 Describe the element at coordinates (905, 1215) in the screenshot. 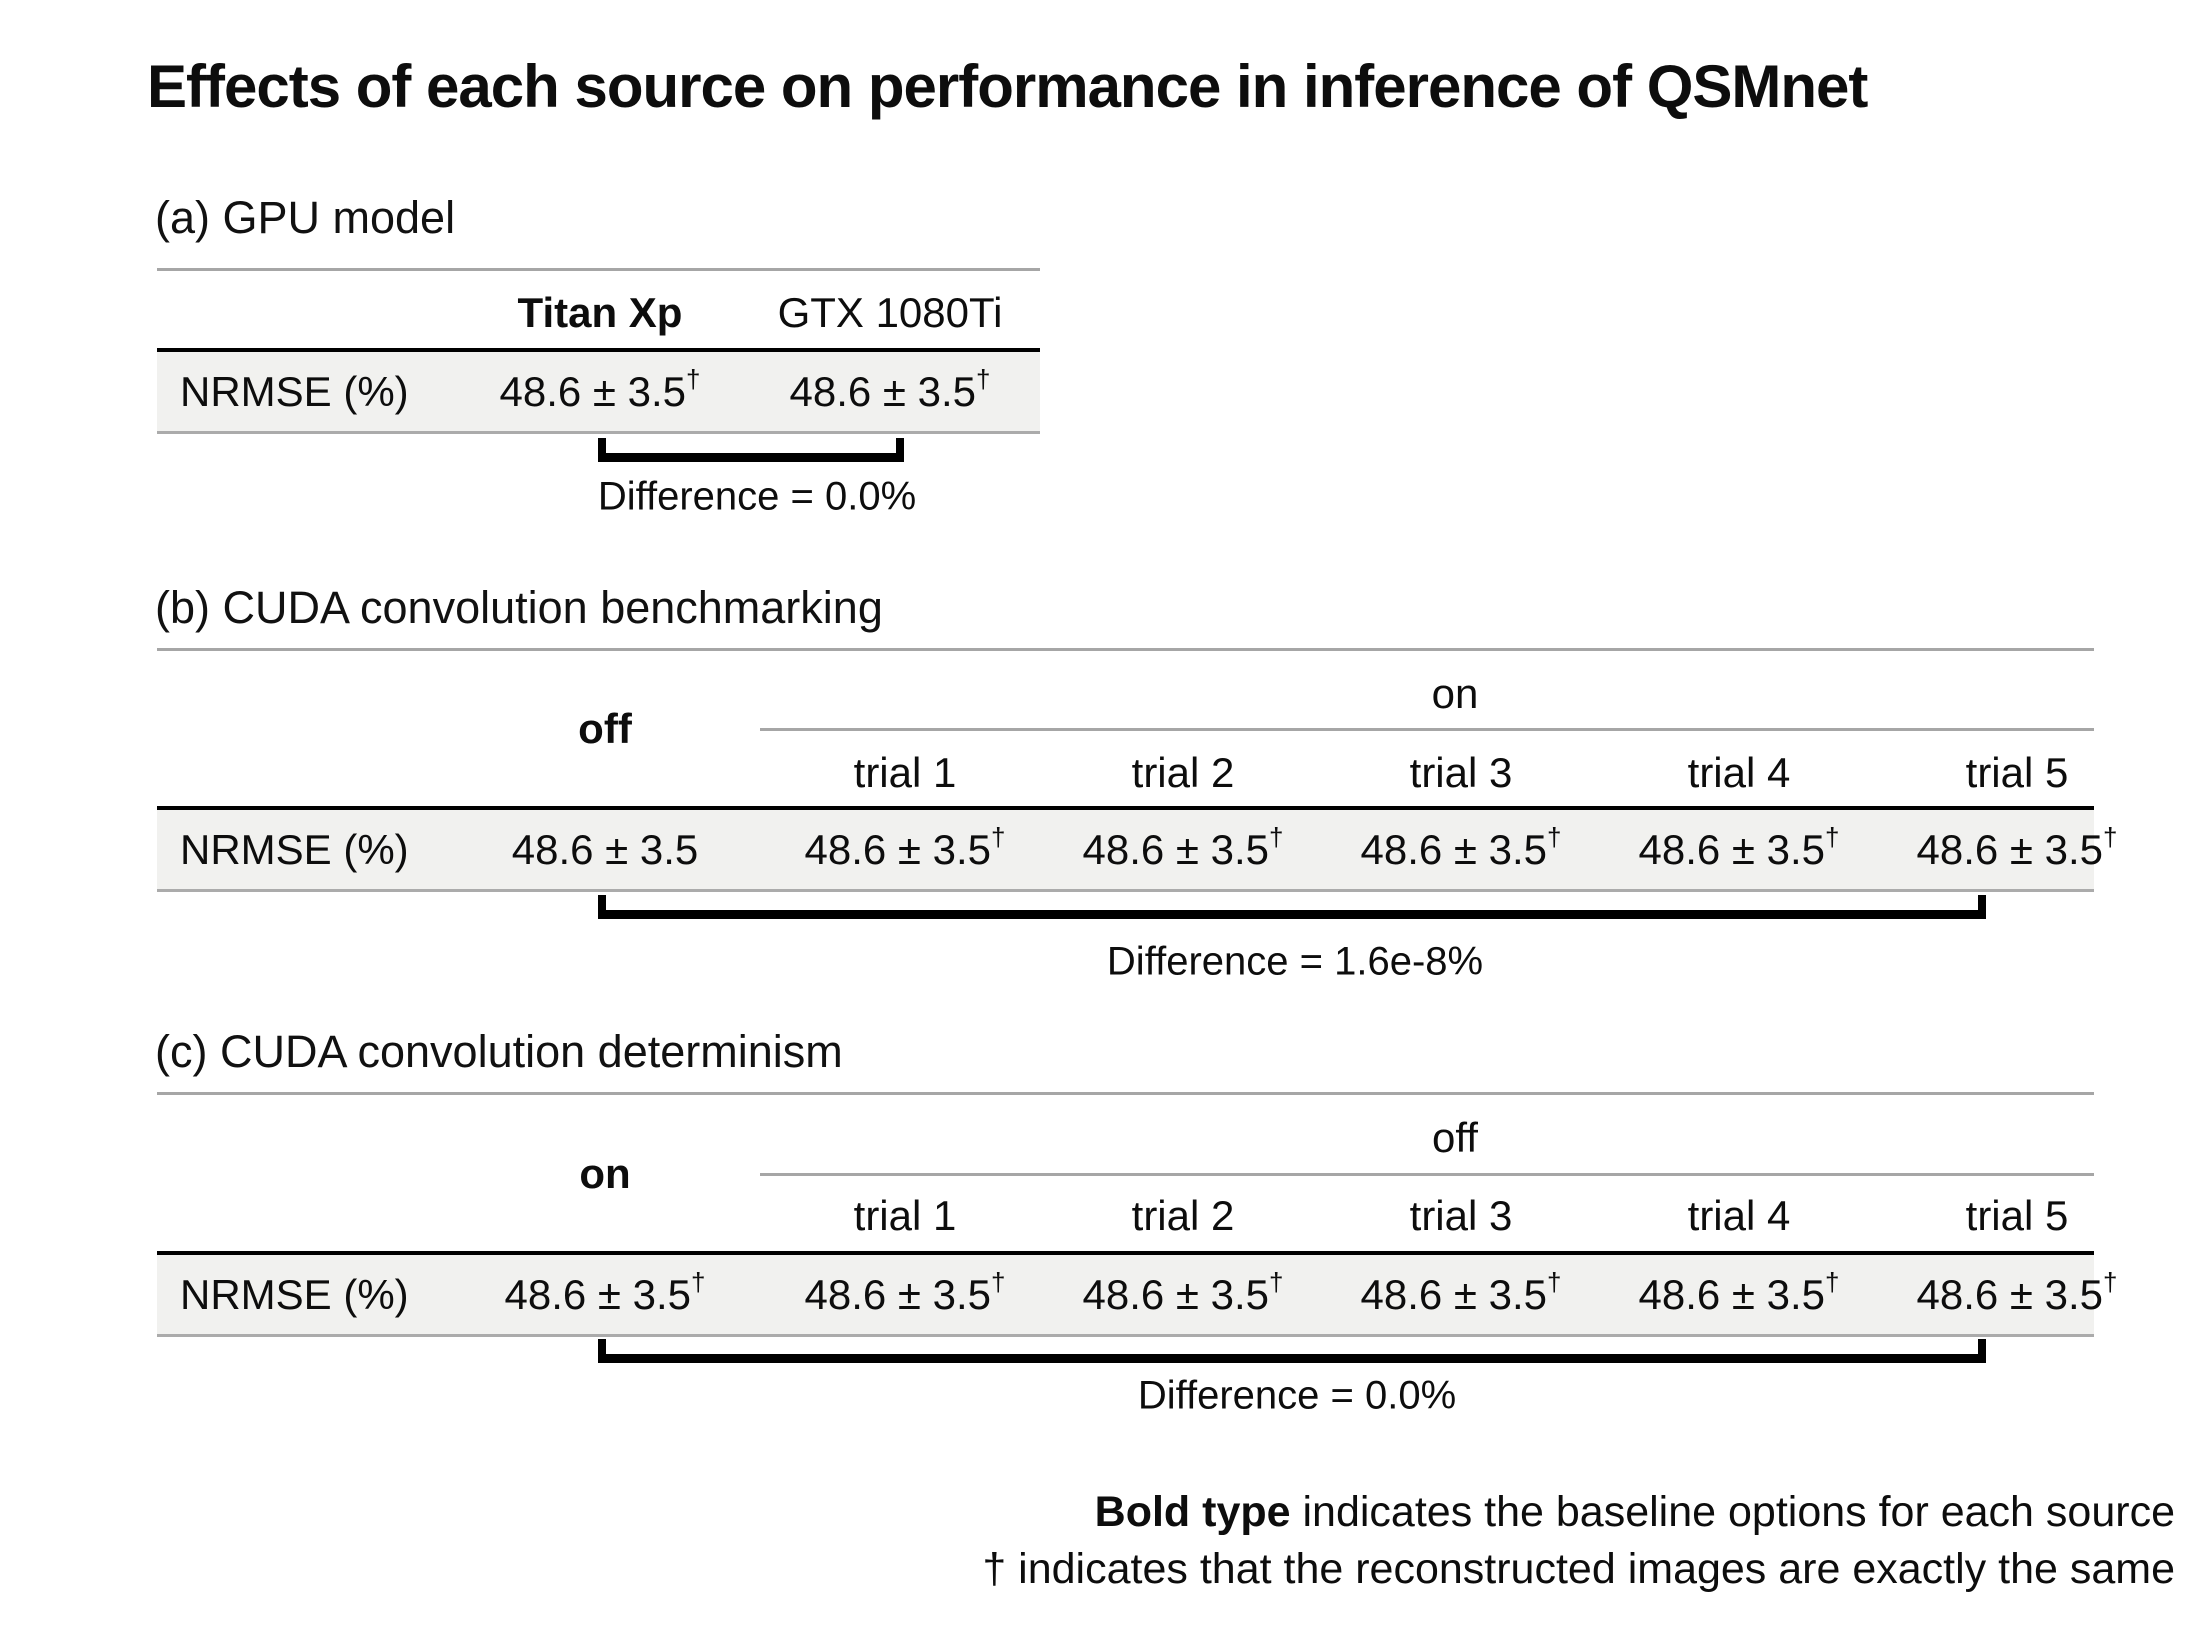

I see `table-c-header-trial-1: trial 1` at that location.